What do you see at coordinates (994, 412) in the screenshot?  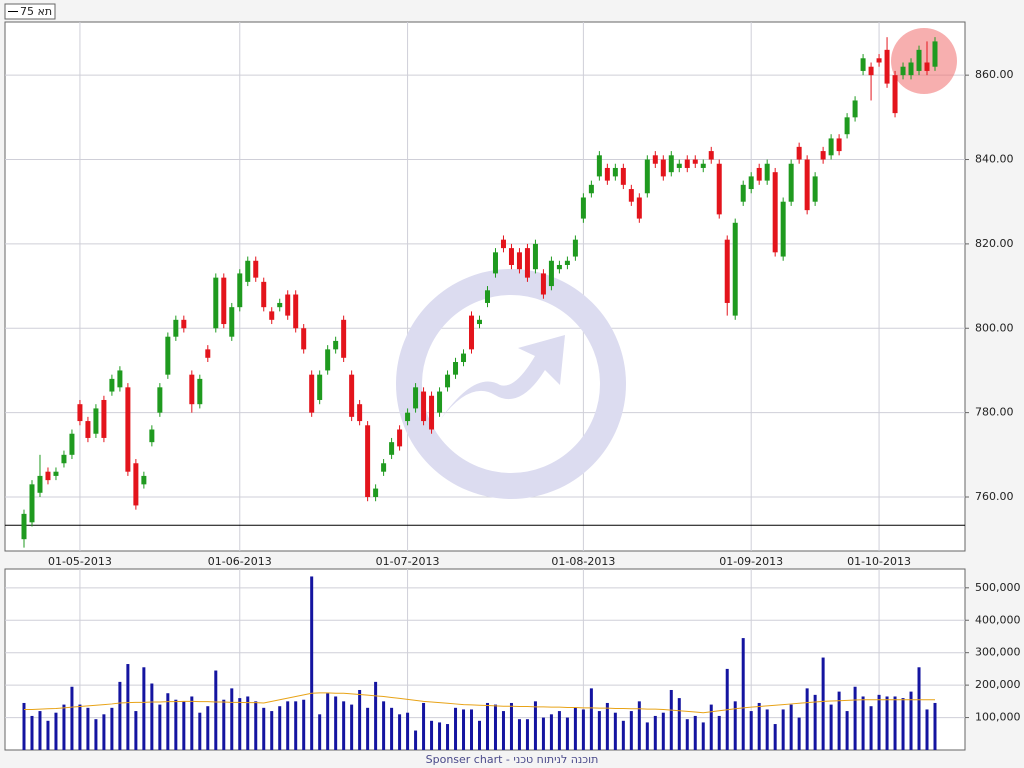 I see `y-tick-label: 780.00` at bounding box center [994, 412].